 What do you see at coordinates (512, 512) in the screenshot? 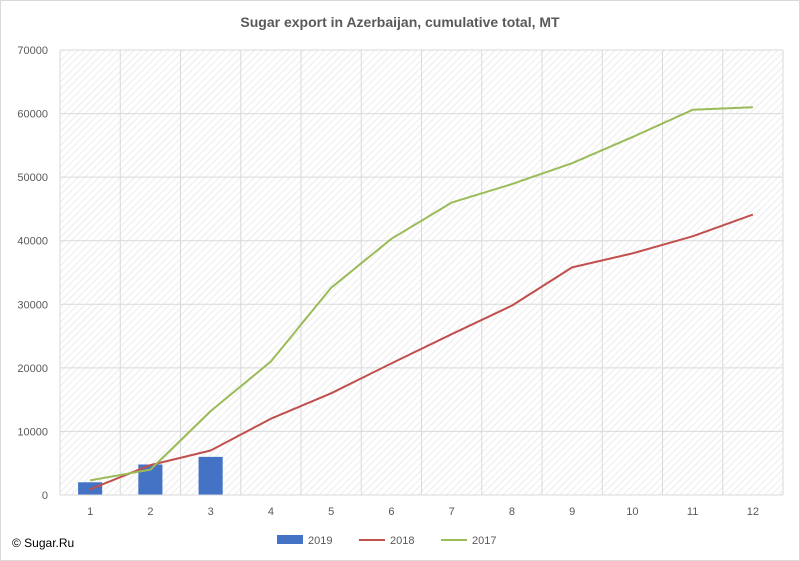
I see `x-tick-label: 8` at bounding box center [512, 512].